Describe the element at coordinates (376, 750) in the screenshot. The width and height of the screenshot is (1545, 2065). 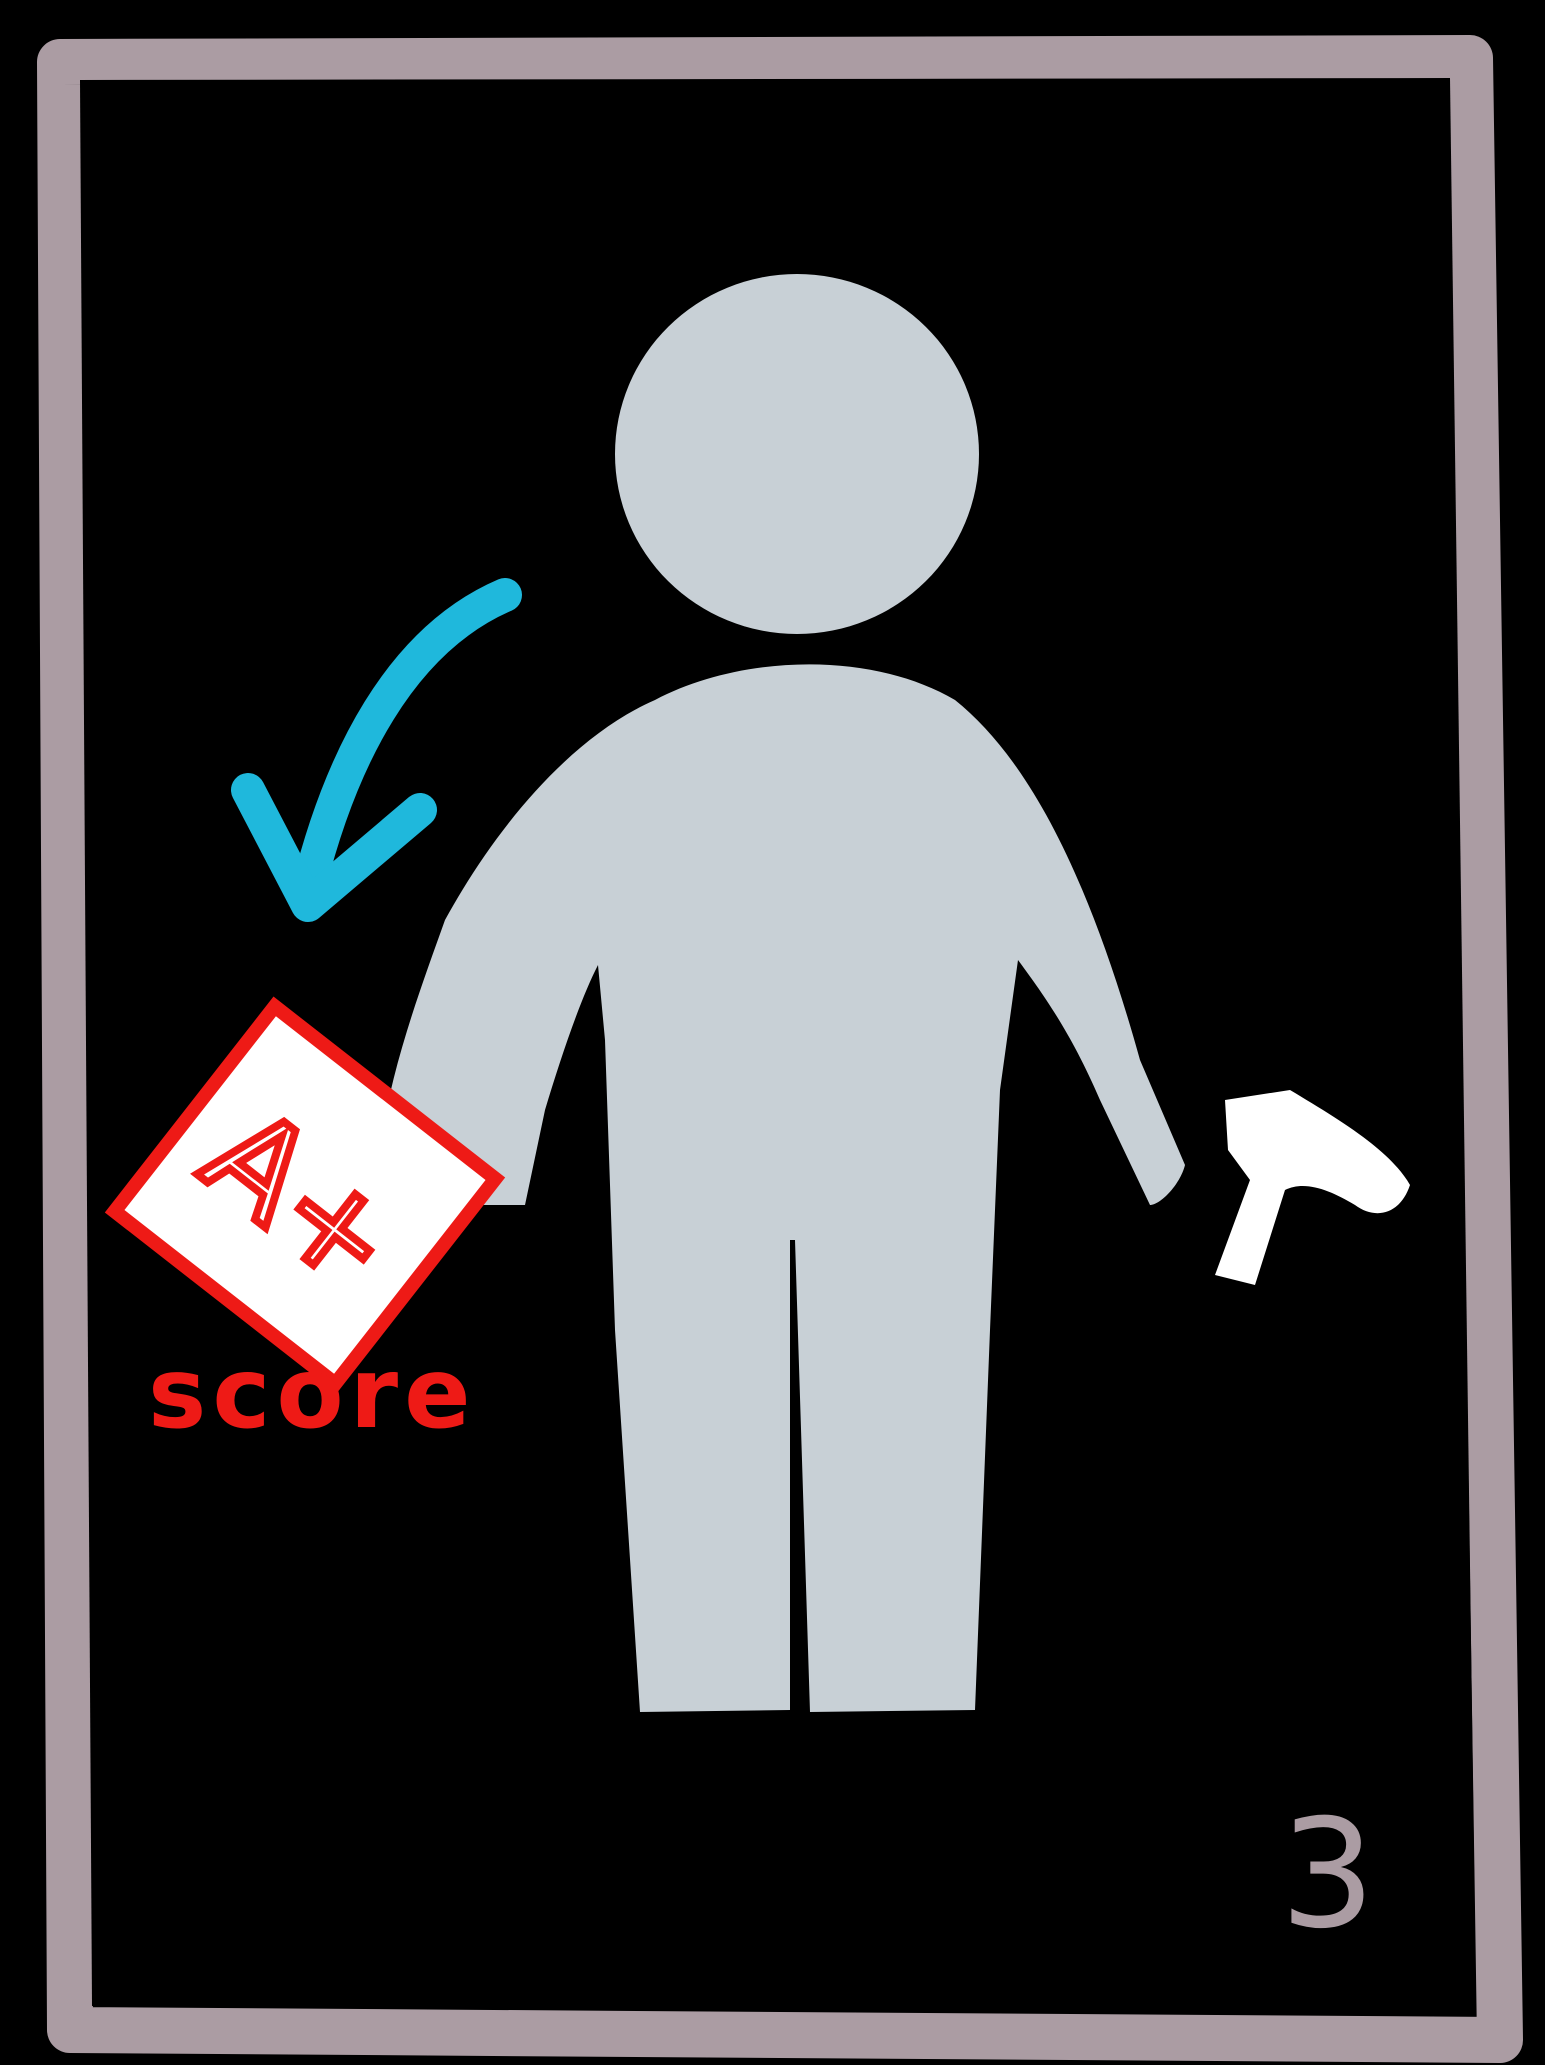
I see `curved-arrow-down-left-icon` at that location.